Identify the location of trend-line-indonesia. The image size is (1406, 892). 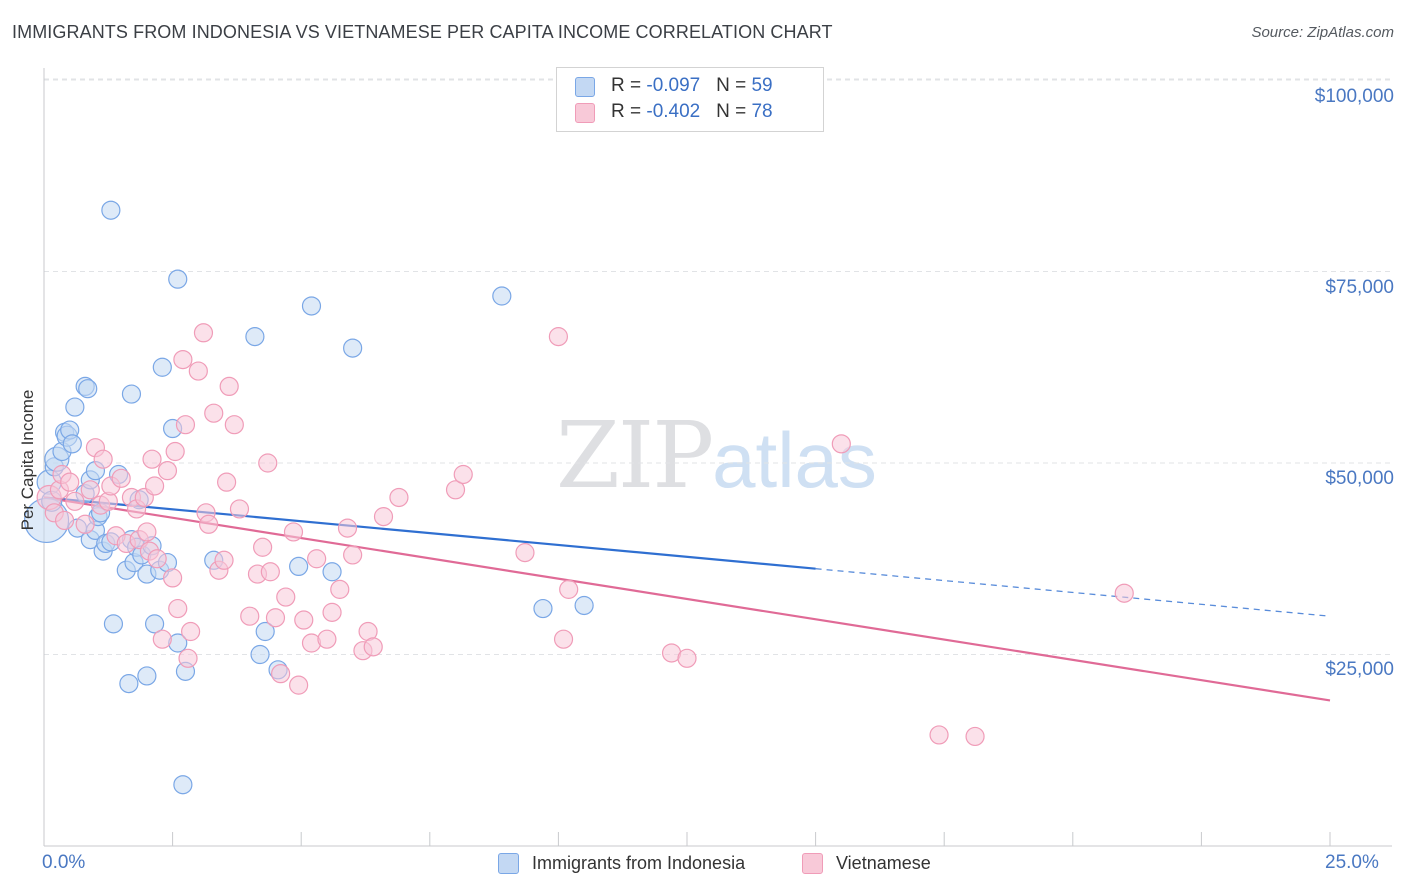
(429, 533).